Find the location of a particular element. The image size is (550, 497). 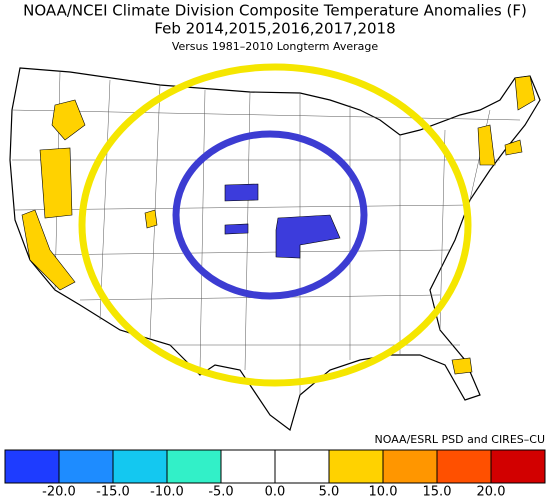

colorbar-label: 15.0 is located at coordinates (437, 491).